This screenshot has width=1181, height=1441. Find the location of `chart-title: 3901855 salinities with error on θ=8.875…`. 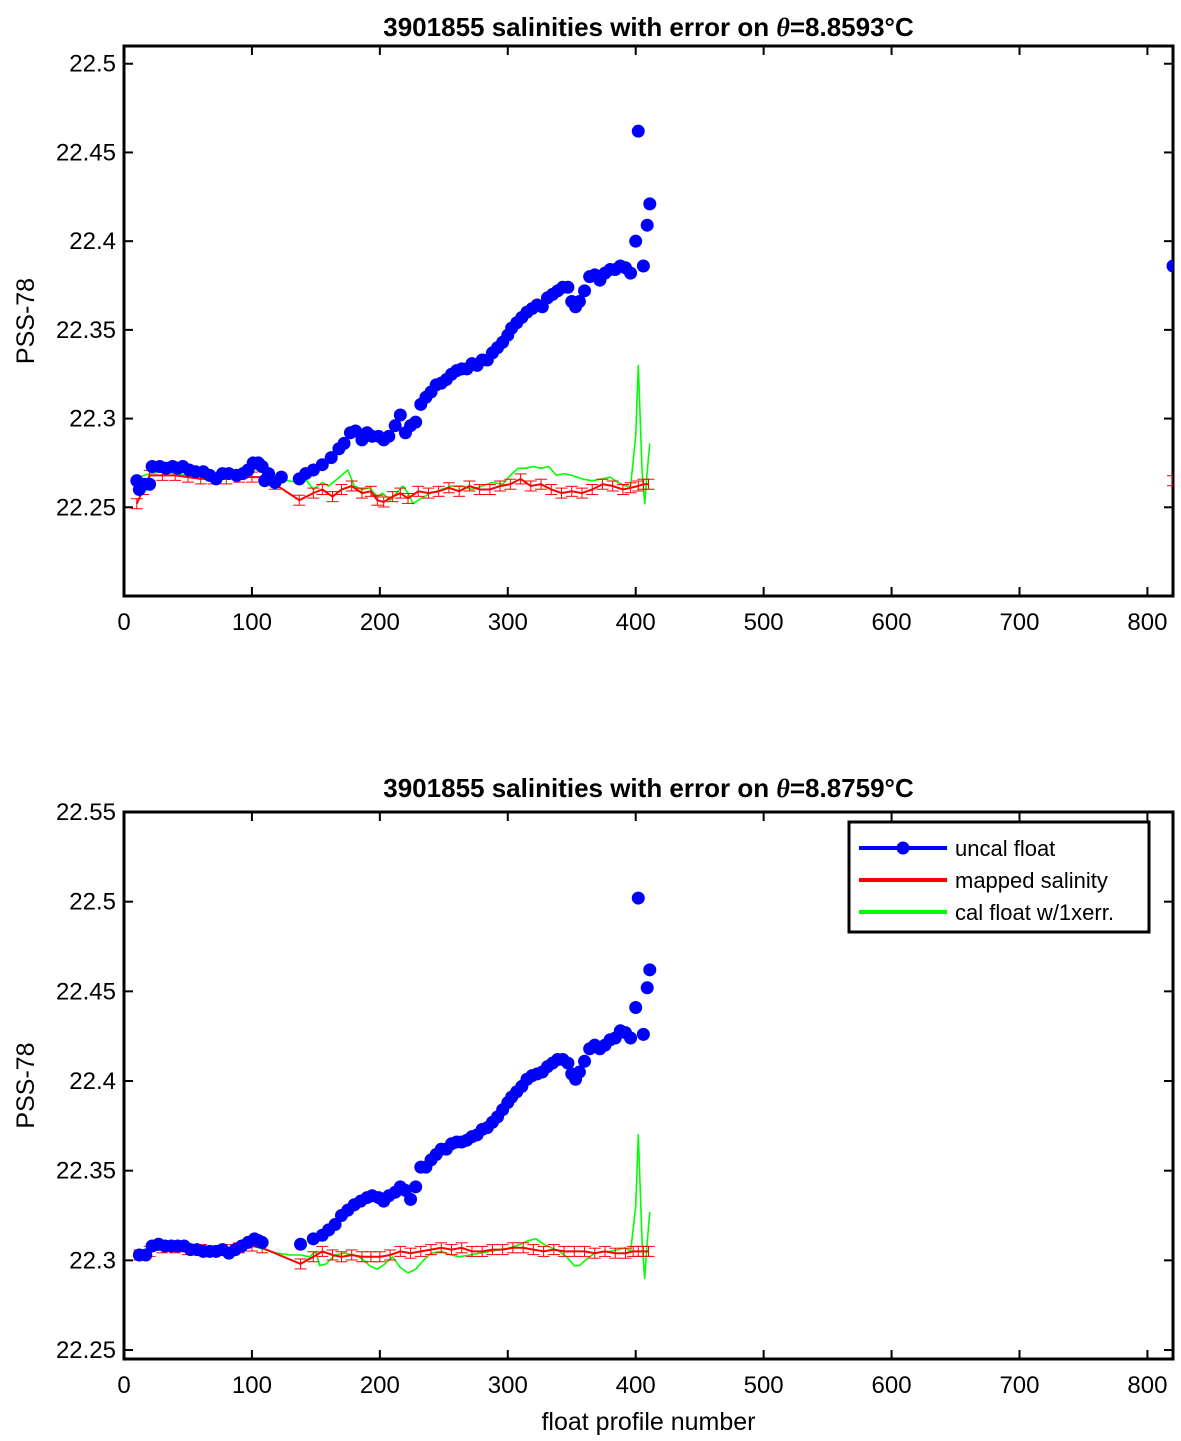

chart-title: 3901855 salinities with error on θ=8.875… is located at coordinates (648, 788).